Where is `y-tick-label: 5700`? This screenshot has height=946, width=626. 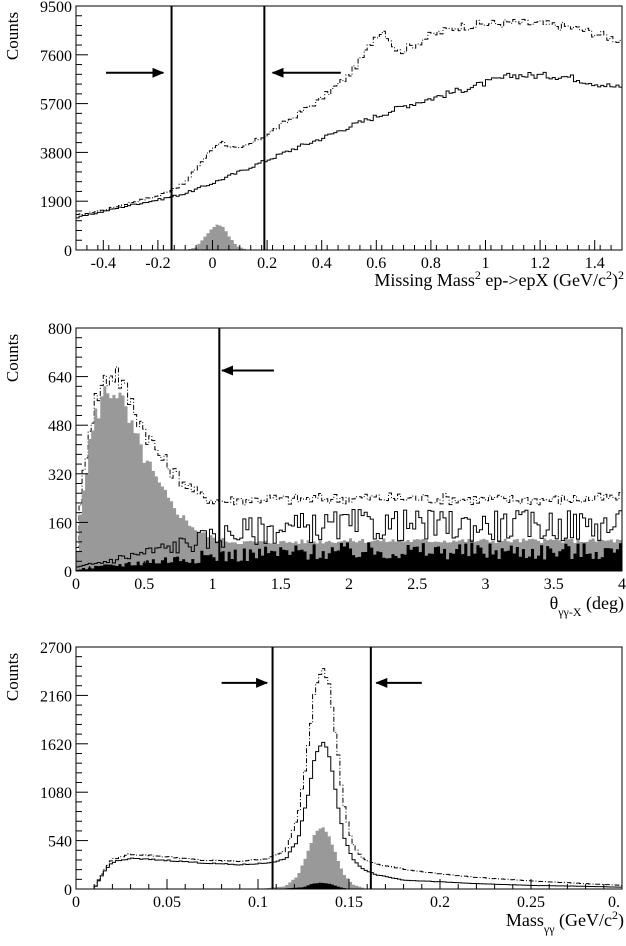 y-tick-label: 5700 is located at coordinates (56, 105).